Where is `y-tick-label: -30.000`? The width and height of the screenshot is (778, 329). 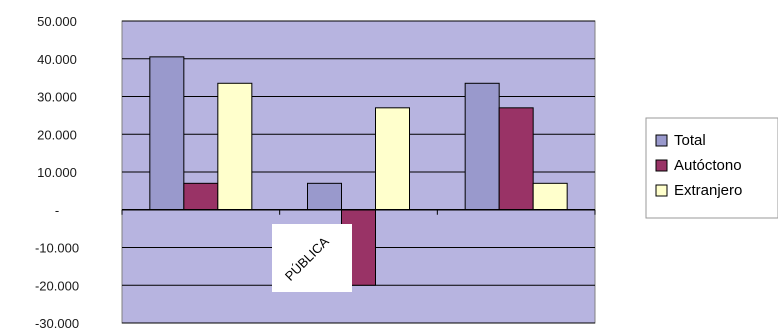 y-tick-label: -30.000 is located at coordinates (57, 322).